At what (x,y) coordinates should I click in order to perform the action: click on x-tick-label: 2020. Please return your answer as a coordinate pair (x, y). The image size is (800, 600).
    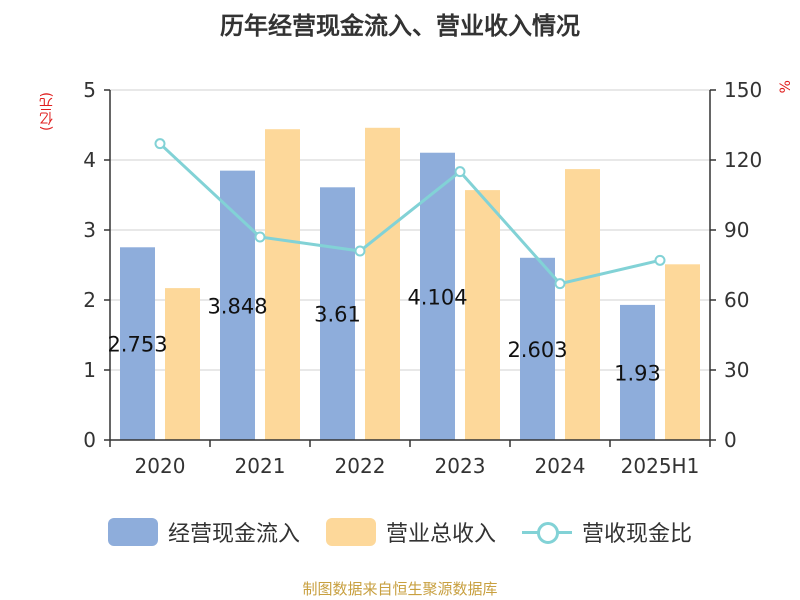
    Looking at the image, I should click on (160, 466).